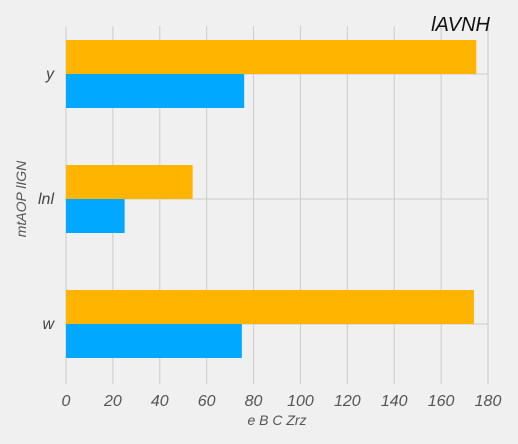 The height and width of the screenshot is (444, 518). What do you see at coordinates (276, 420) in the screenshot?
I see `x-axis-title: e B C Zrz` at bounding box center [276, 420].